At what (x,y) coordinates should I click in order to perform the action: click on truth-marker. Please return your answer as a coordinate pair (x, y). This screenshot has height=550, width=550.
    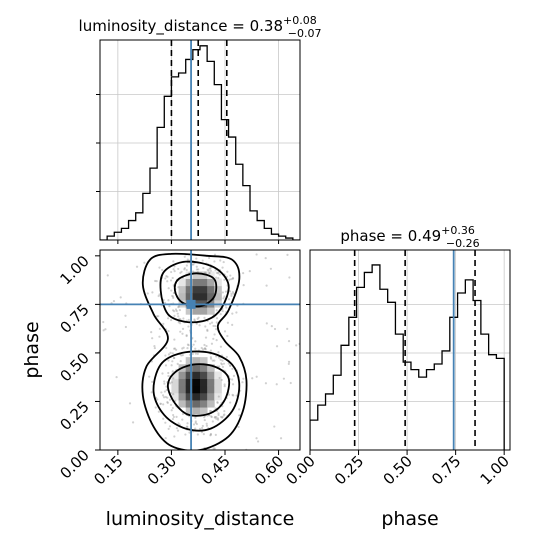
    Looking at the image, I should click on (191, 304).